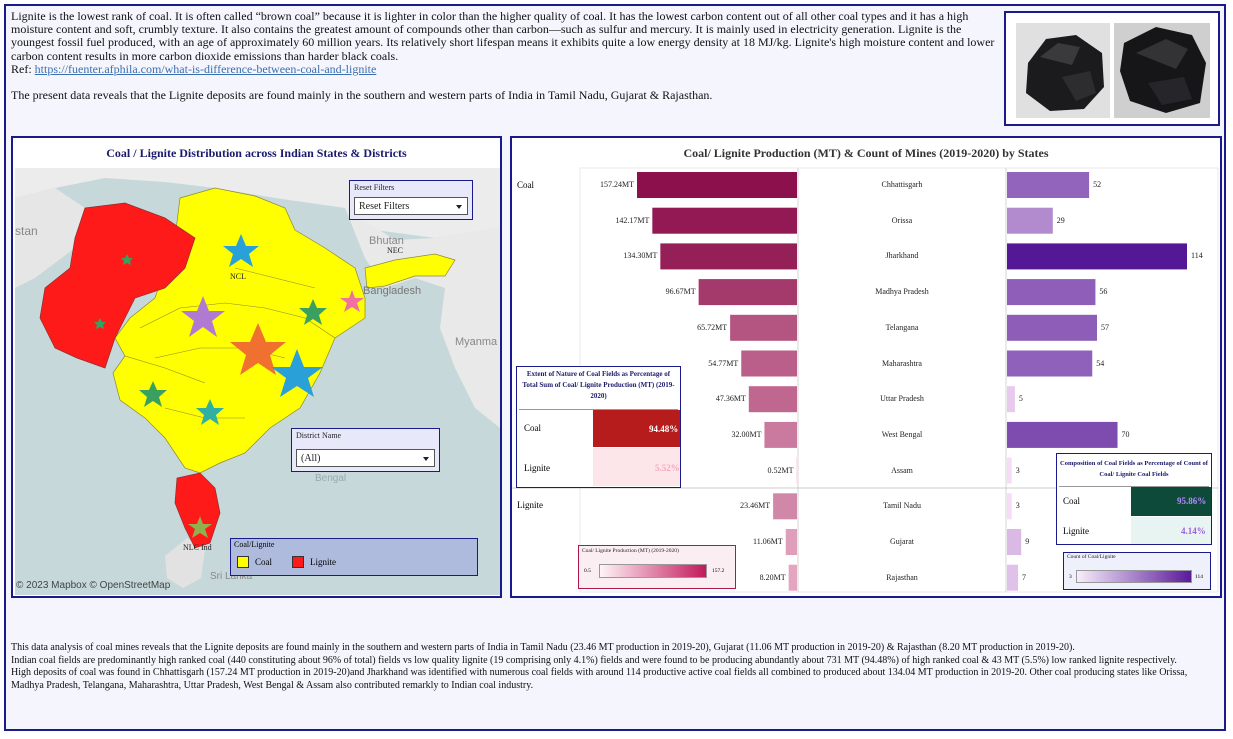  What do you see at coordinates (1192, 501) in the screenshot?
I see `composition-row-coal-value: 95.86%` at bounding box center [1192, 501].